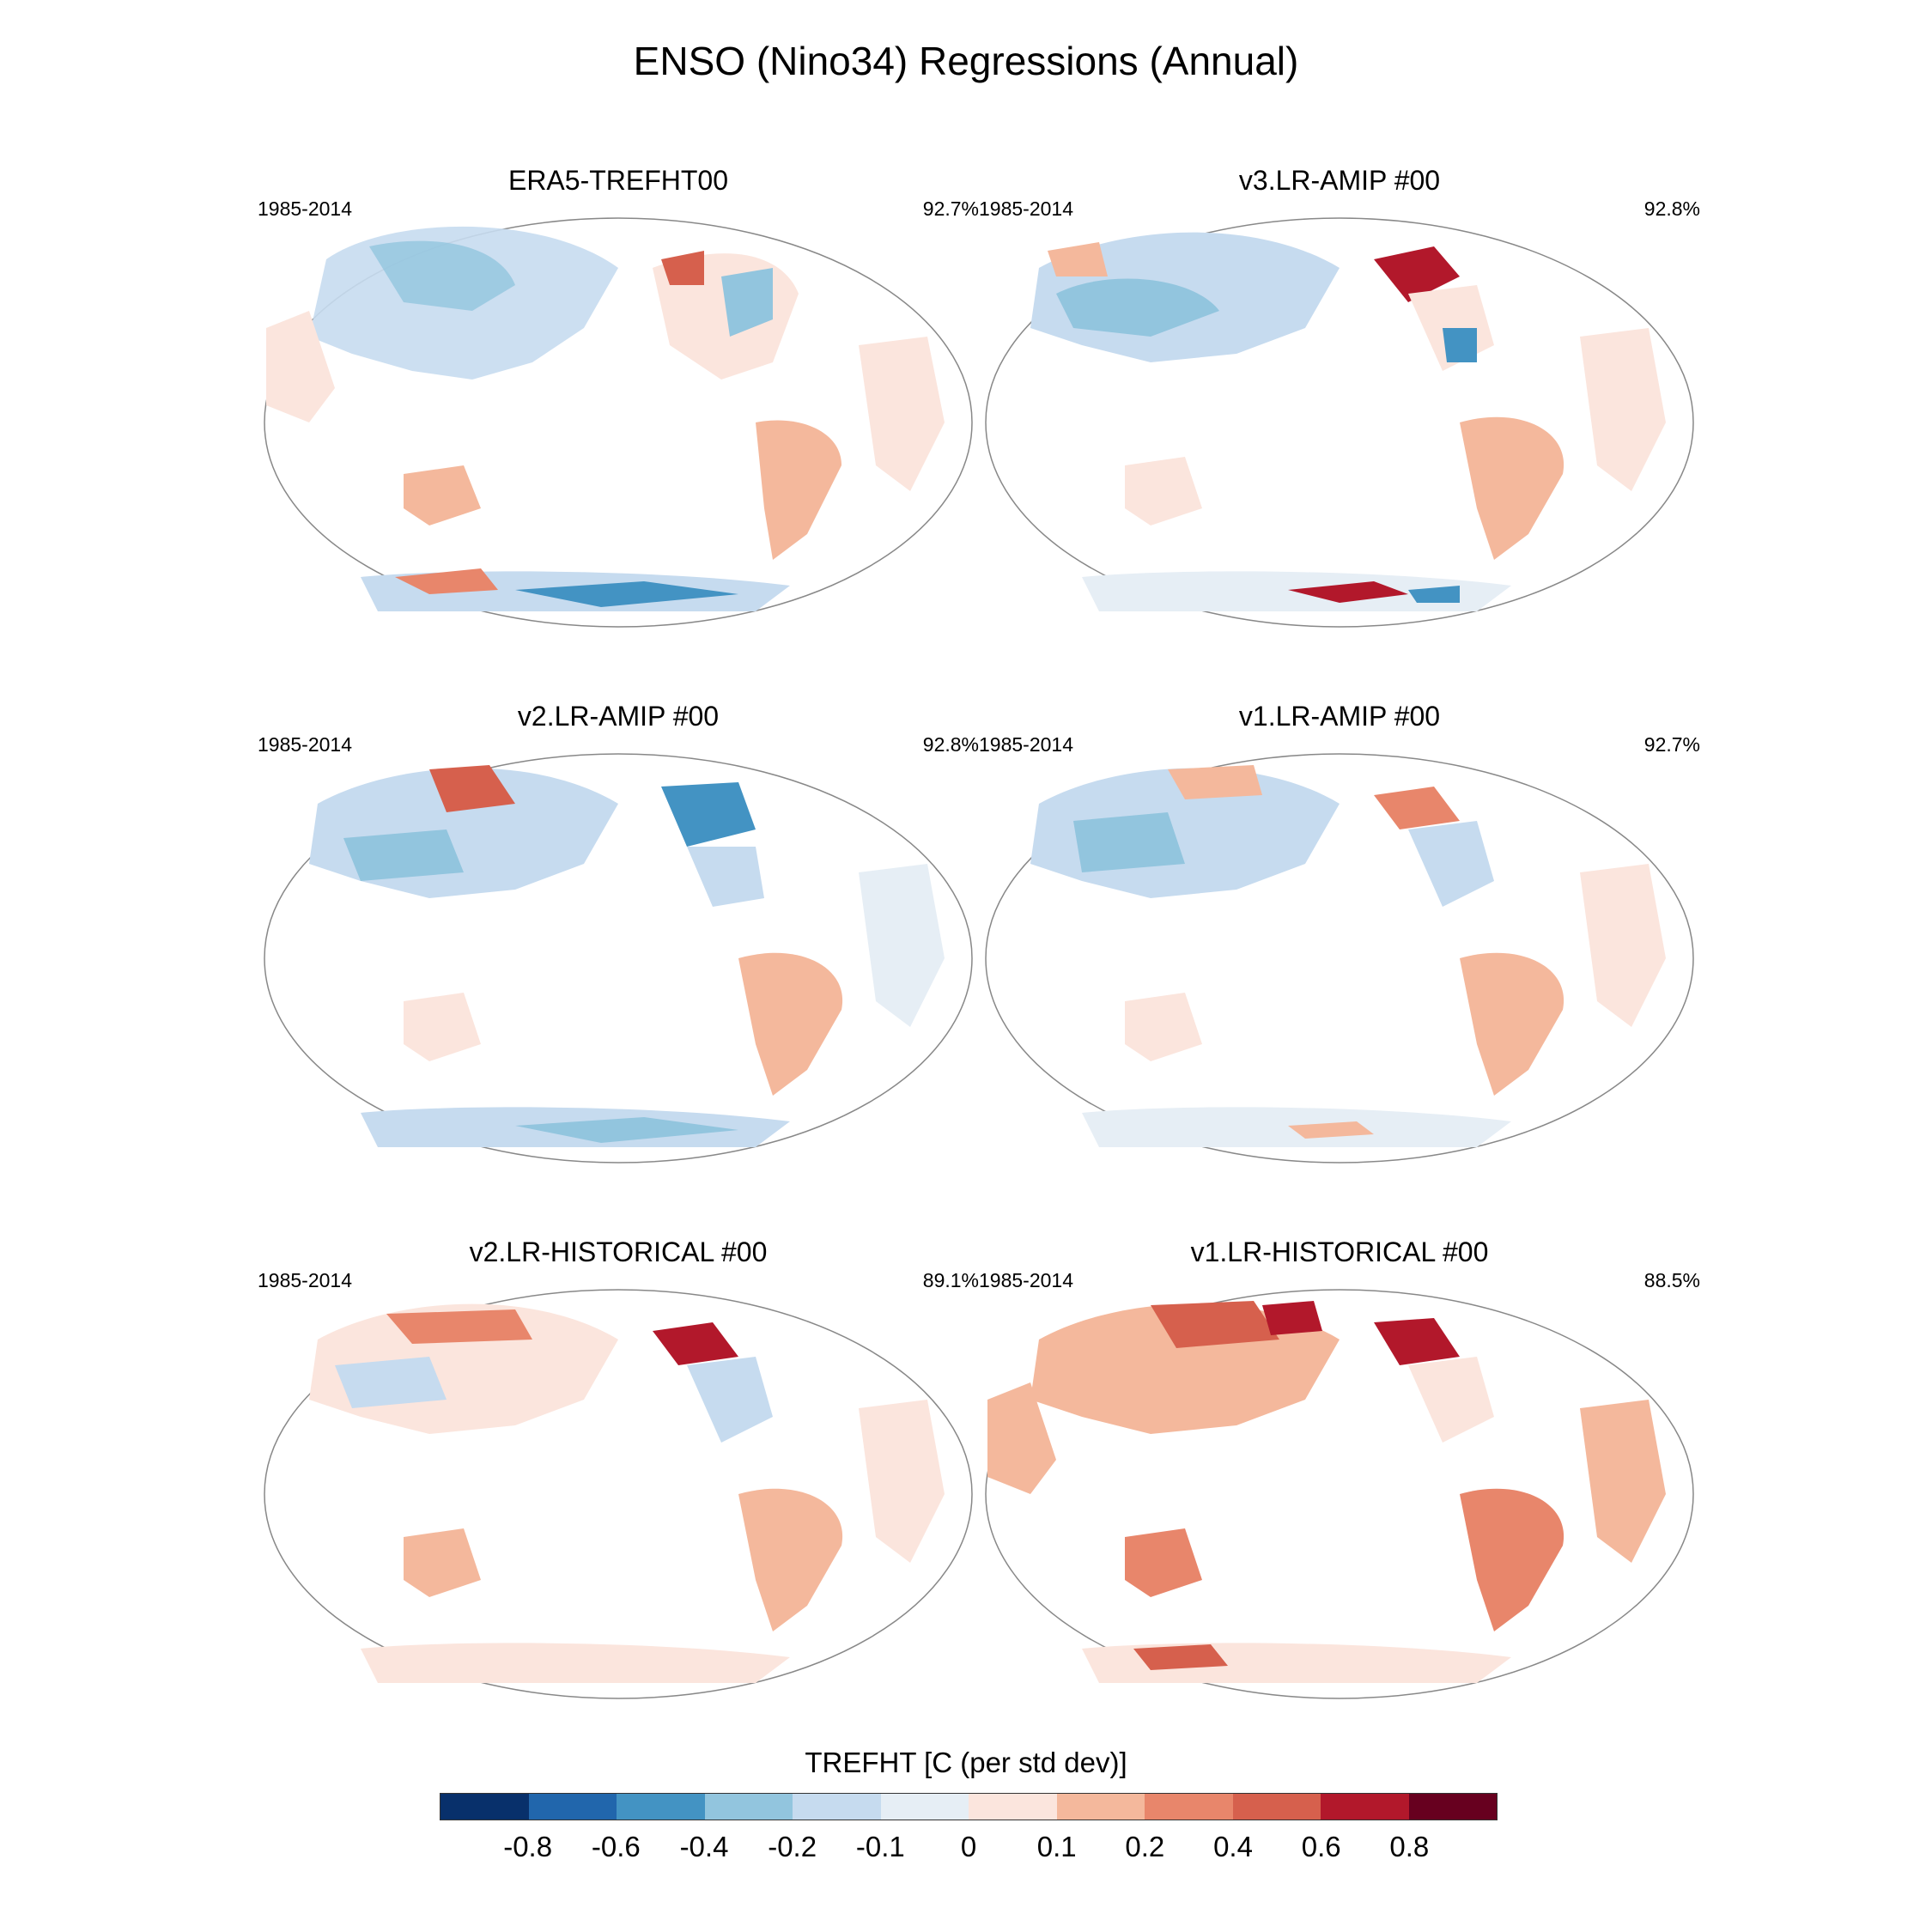  What do you see at coordinates (1233, 1846) in the screenshot?
I see `colorbar-label: 0.4` at bounding box center [1233, 1846].